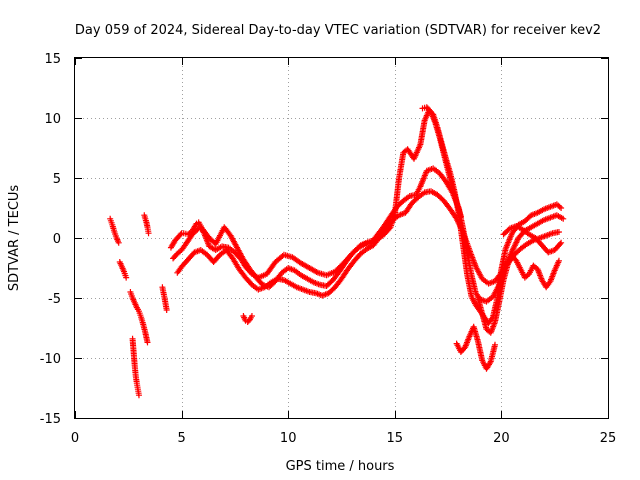  Describe the element at coordinates (608, 438) in the screenshot. I see `x-tick-label: 25` at that location.